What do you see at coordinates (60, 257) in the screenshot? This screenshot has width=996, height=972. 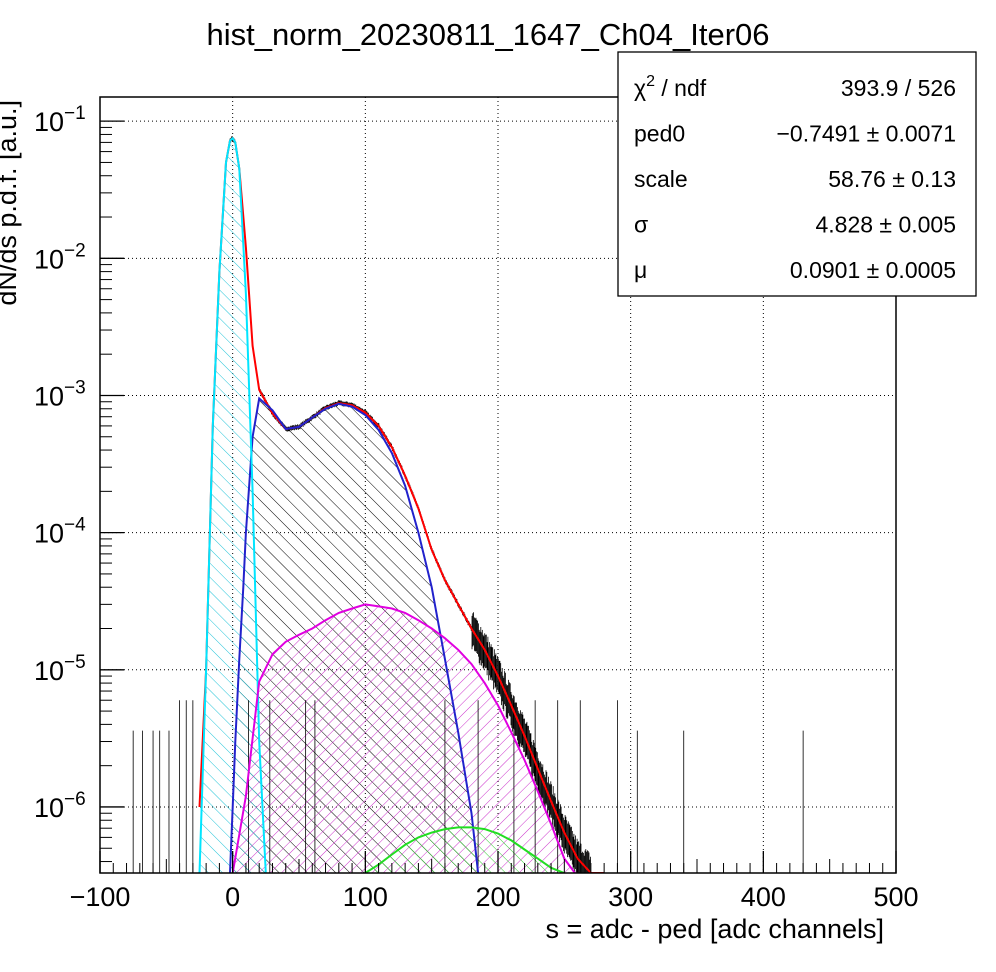 I see `y-tick-label: 10⁻²` at bounding box center [60, 257].